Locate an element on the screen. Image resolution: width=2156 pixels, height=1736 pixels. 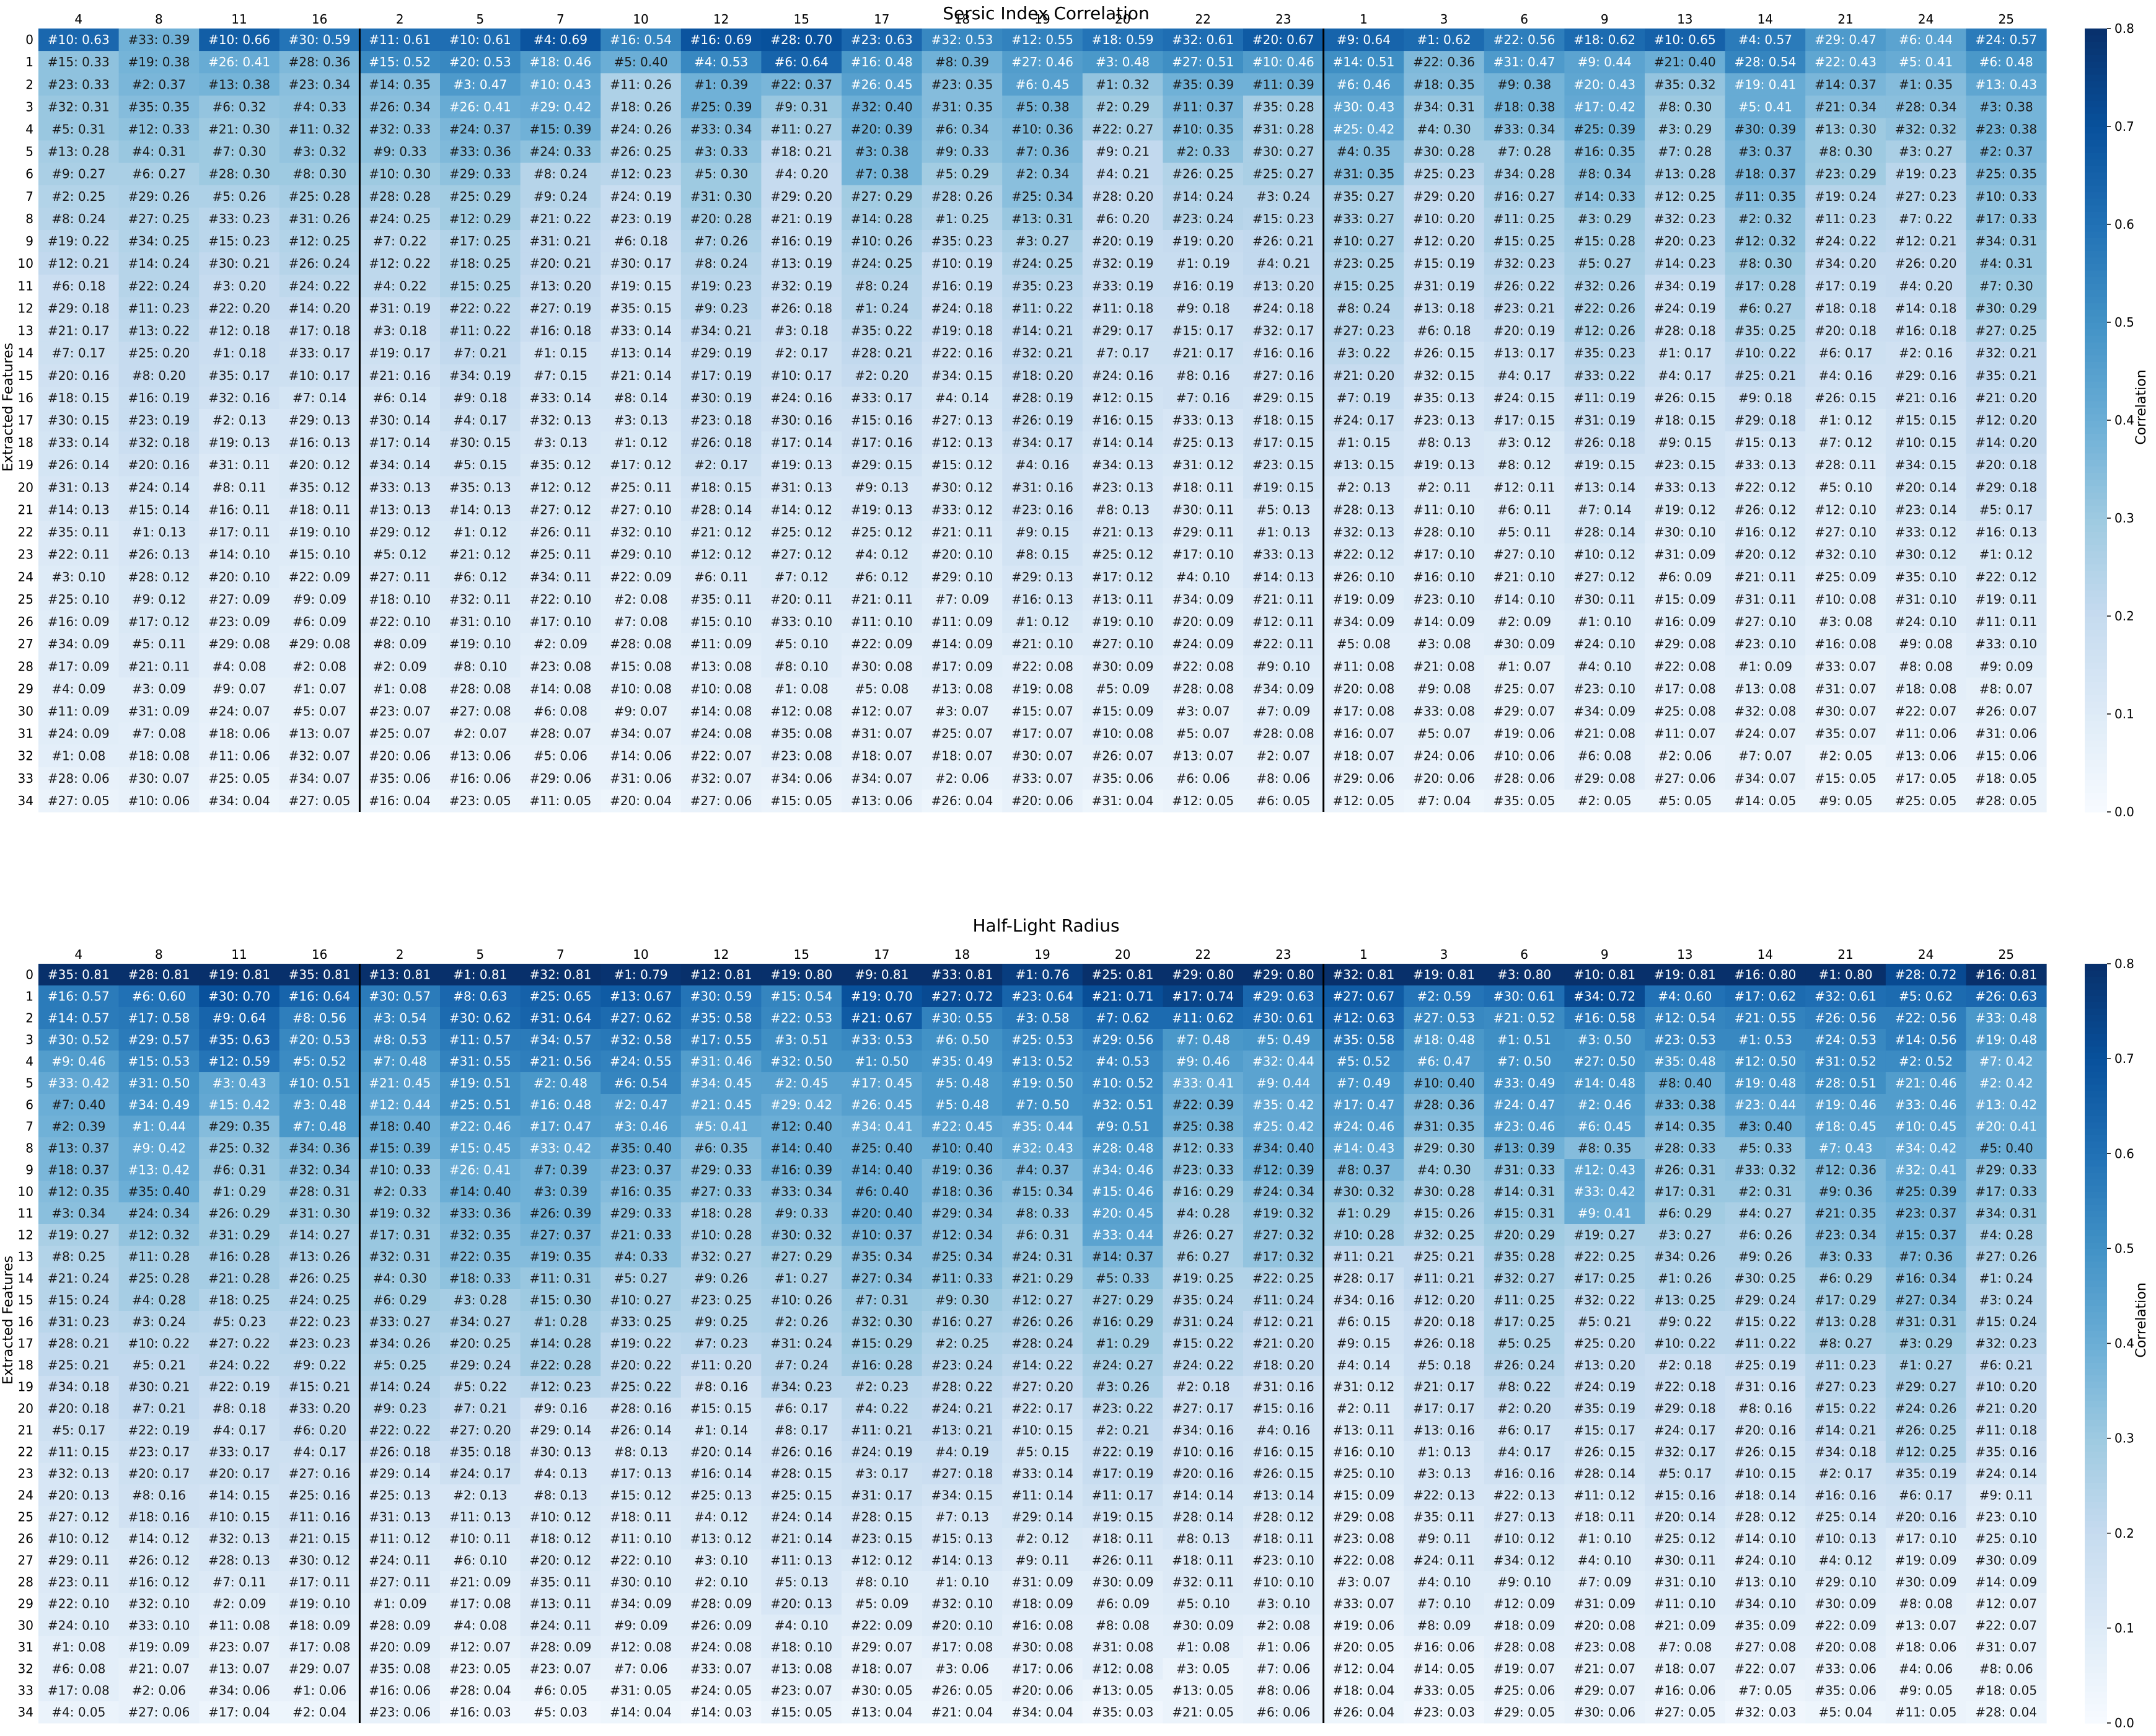
heatmap-cell: #3: 0.09 is located at coordinates (159, 689).